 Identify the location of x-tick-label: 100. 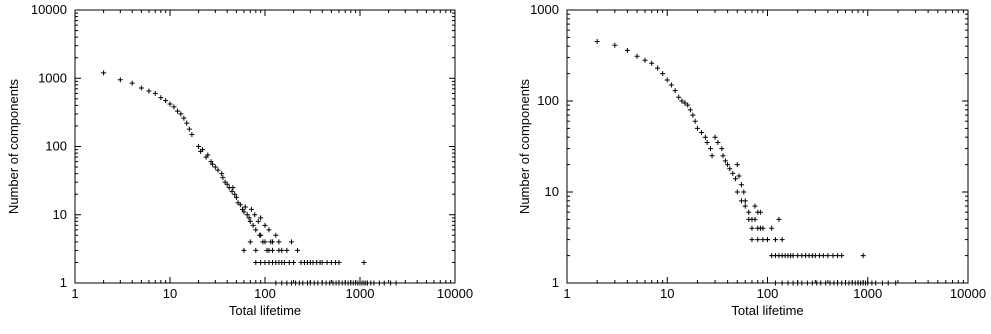
(768, 293).